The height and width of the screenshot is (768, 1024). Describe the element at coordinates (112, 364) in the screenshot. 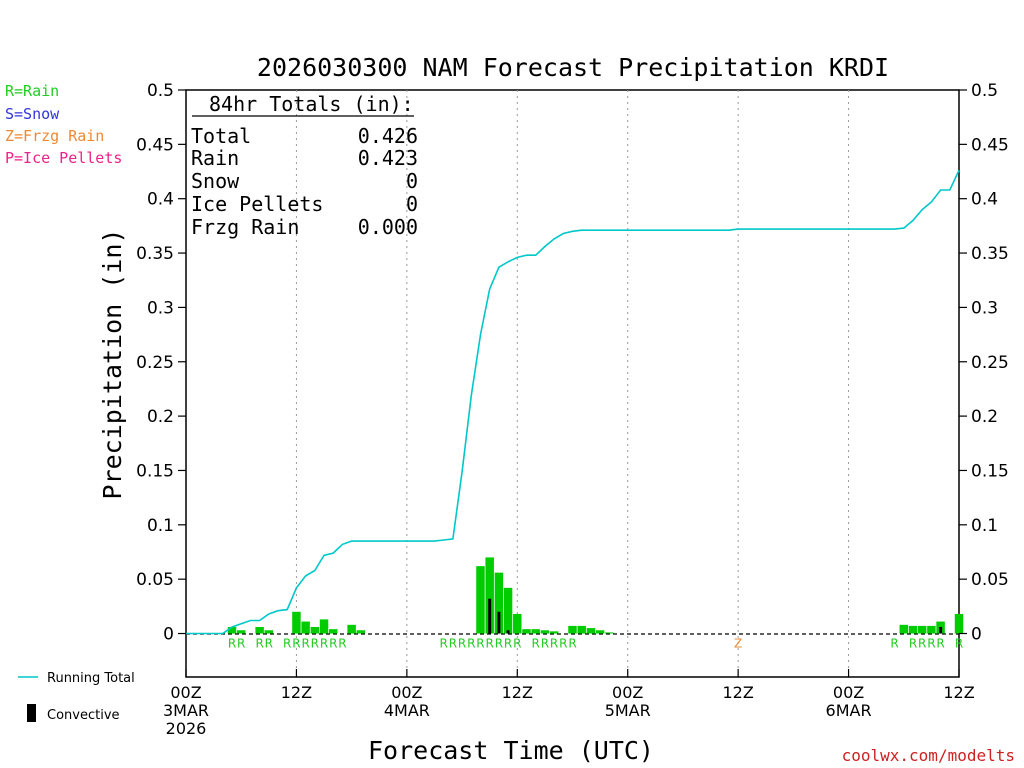

I see `y-axis-label: Precipitation (in)` at that location.